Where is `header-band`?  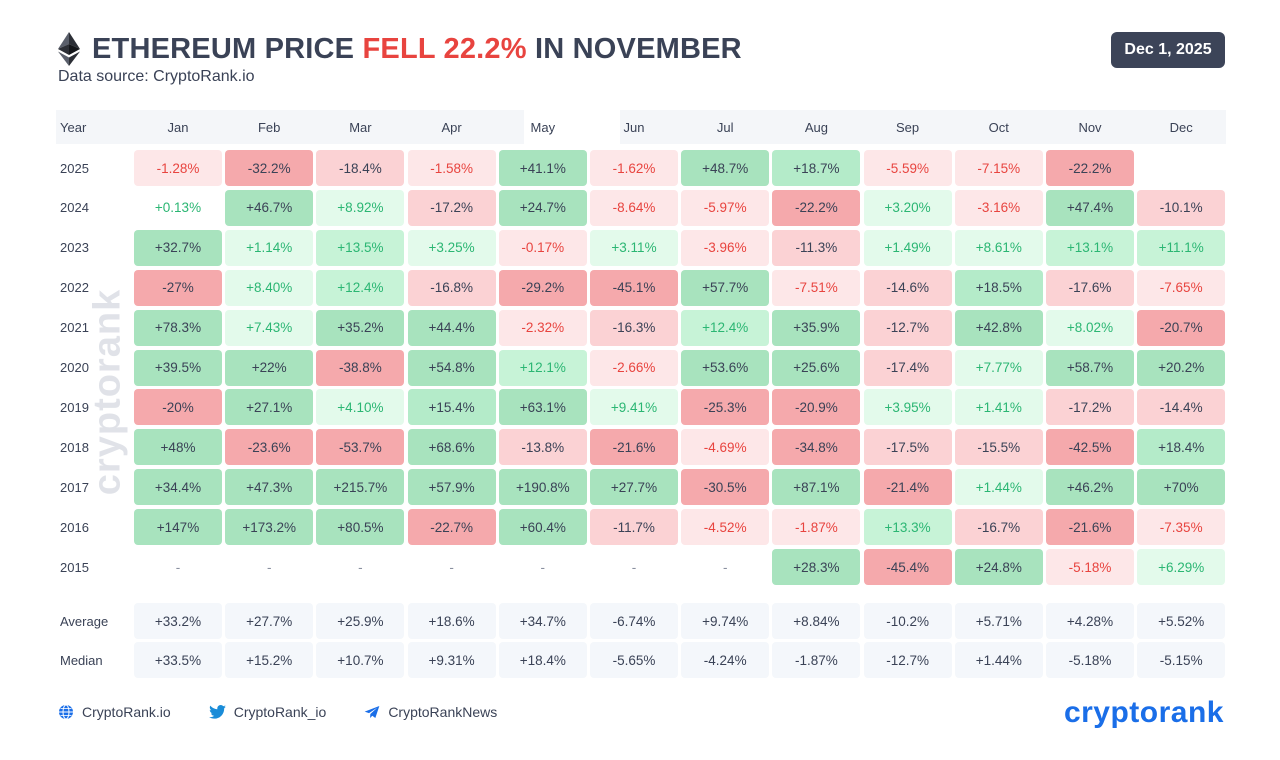
header-band is located at coordinates (641, 127).